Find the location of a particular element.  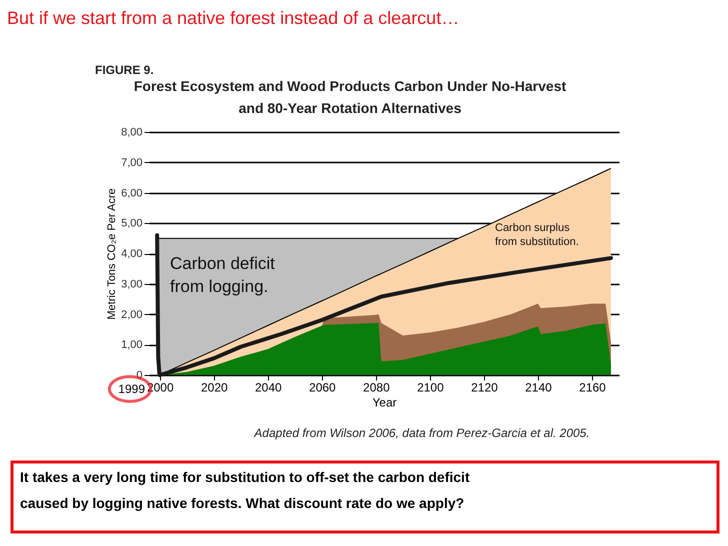

x-tick-label: 2020 is located at coordinates (214, 387).